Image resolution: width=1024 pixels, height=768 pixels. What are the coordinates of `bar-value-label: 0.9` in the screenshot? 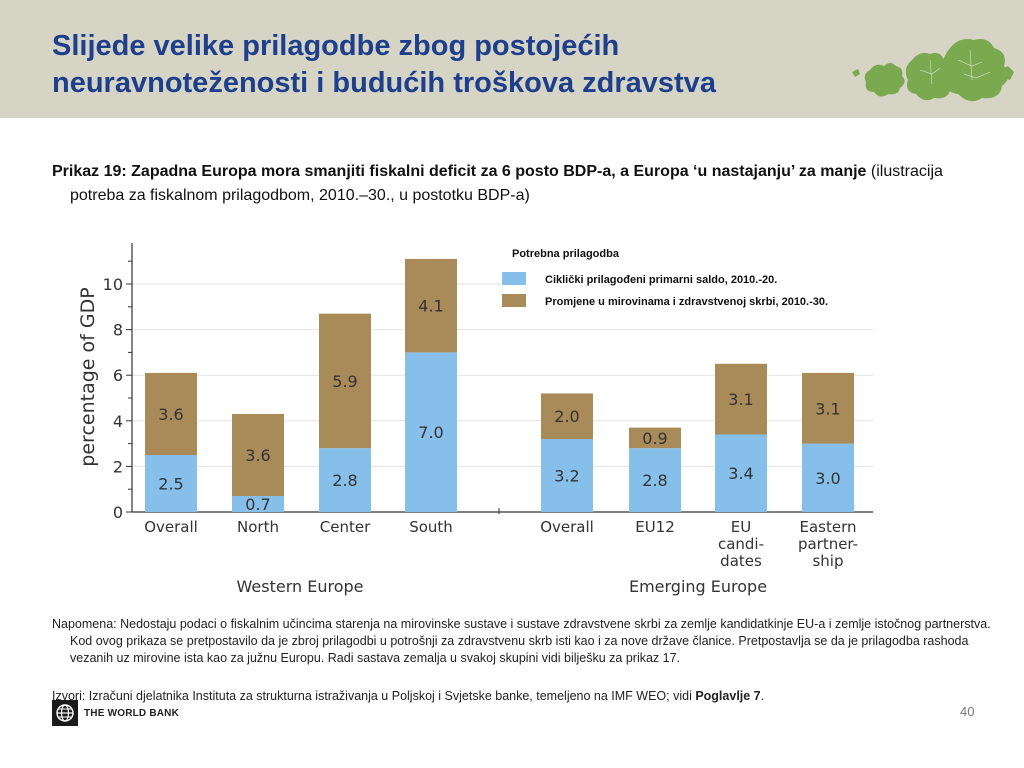 It's located at (654, 438).